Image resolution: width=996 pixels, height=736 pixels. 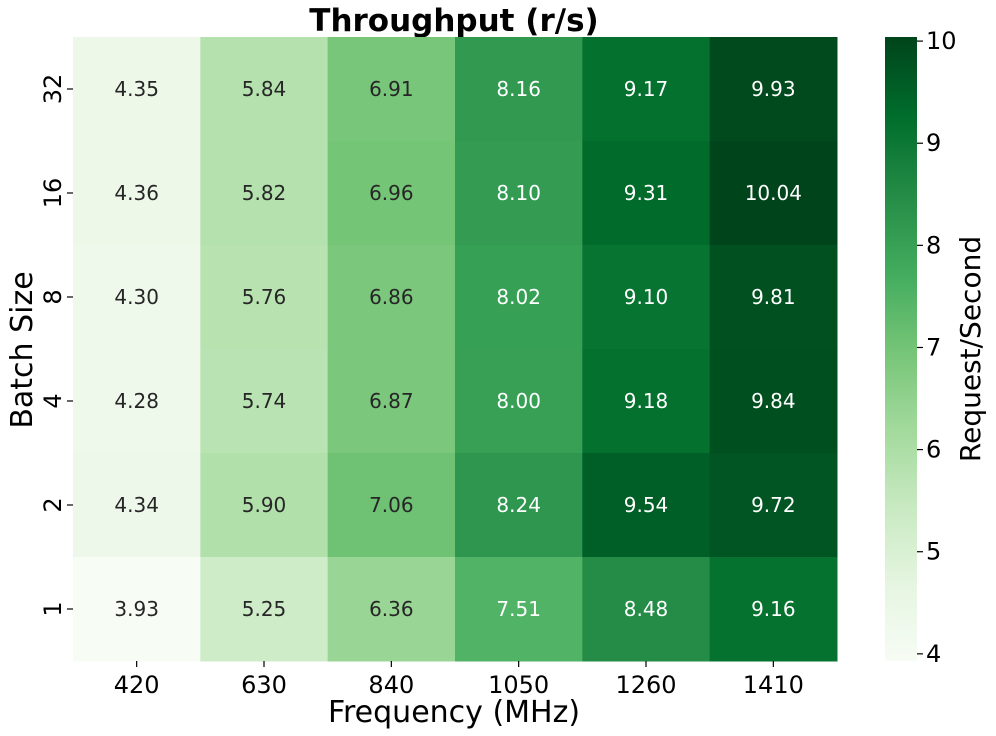 I want to click on cell-value-label: 5.82, so click(x=264, y=193).